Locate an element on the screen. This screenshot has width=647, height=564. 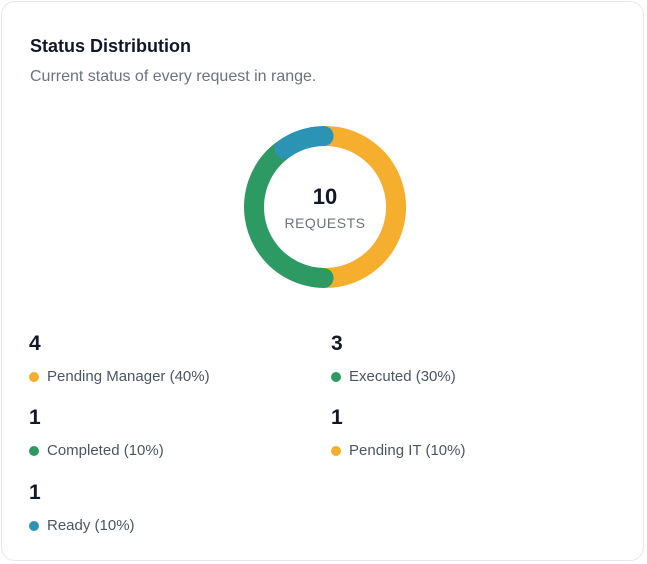
donut-svg is located at coordinates (325, 207).